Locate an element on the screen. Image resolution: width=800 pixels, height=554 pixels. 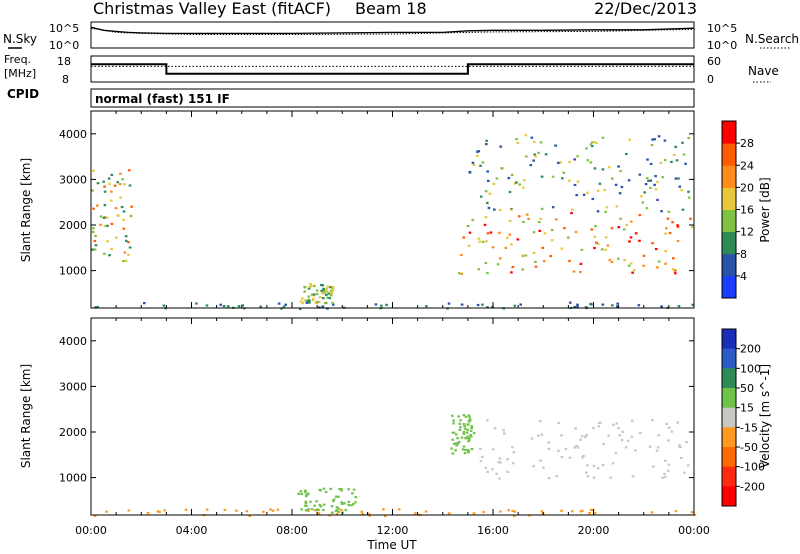
power-colorbar-swatches is located at coordinates (729, 210).